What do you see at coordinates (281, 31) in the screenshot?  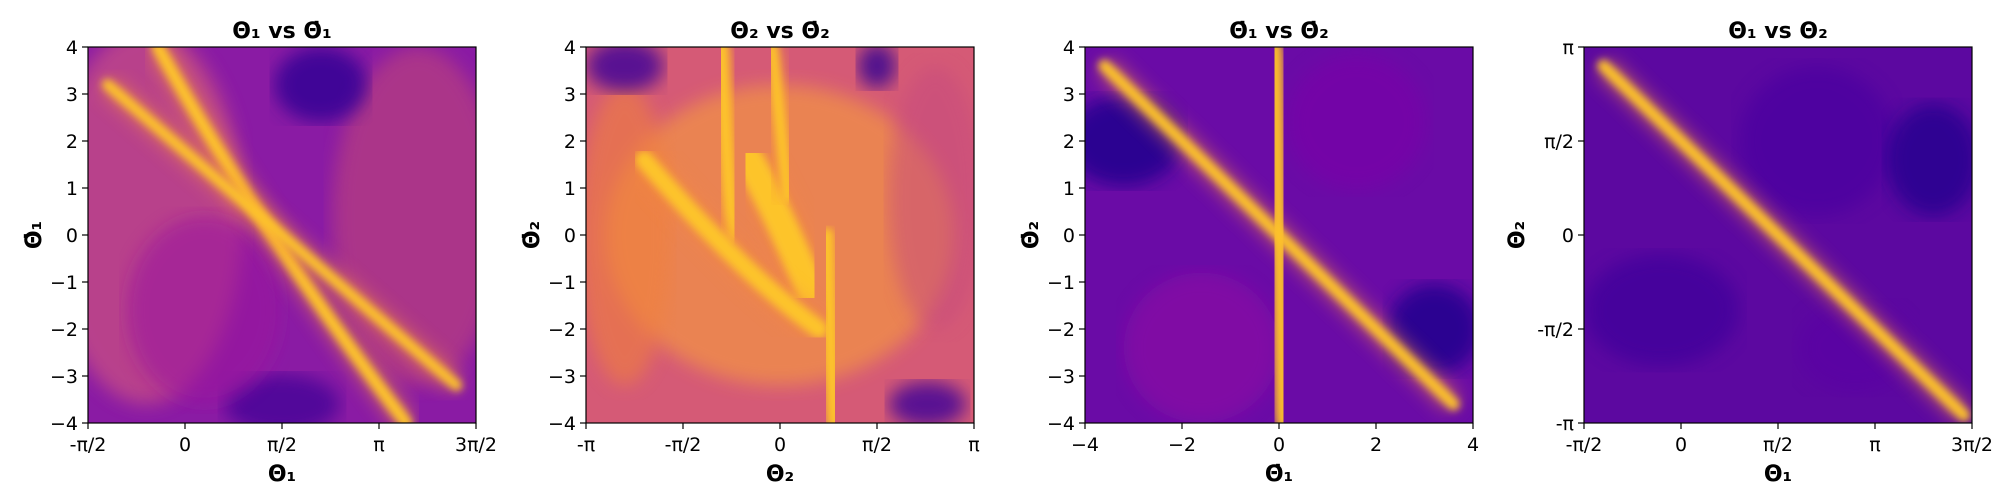 I see `chart-title: Θ₁ vs Θ̇₁` at bounding box center [281, 31].